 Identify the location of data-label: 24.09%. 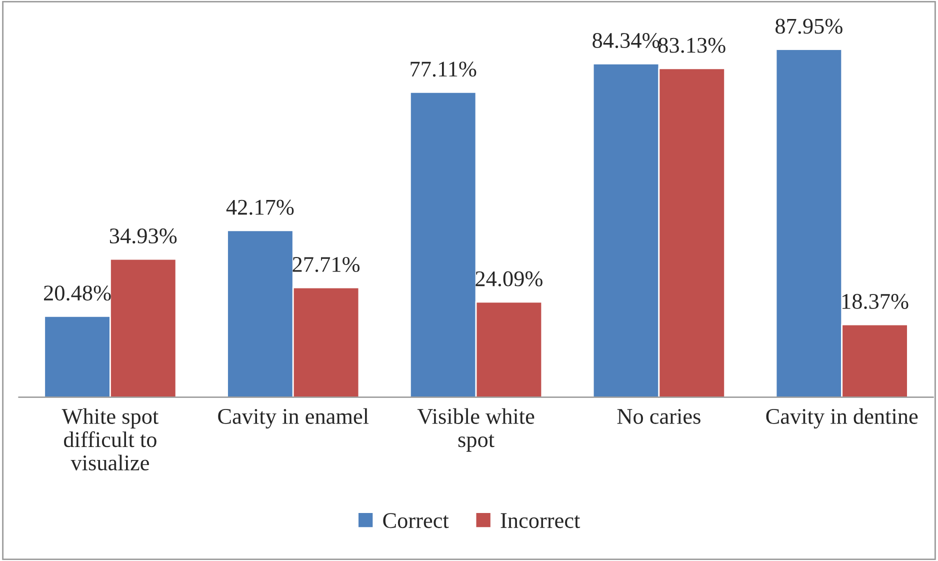
(509, 278).